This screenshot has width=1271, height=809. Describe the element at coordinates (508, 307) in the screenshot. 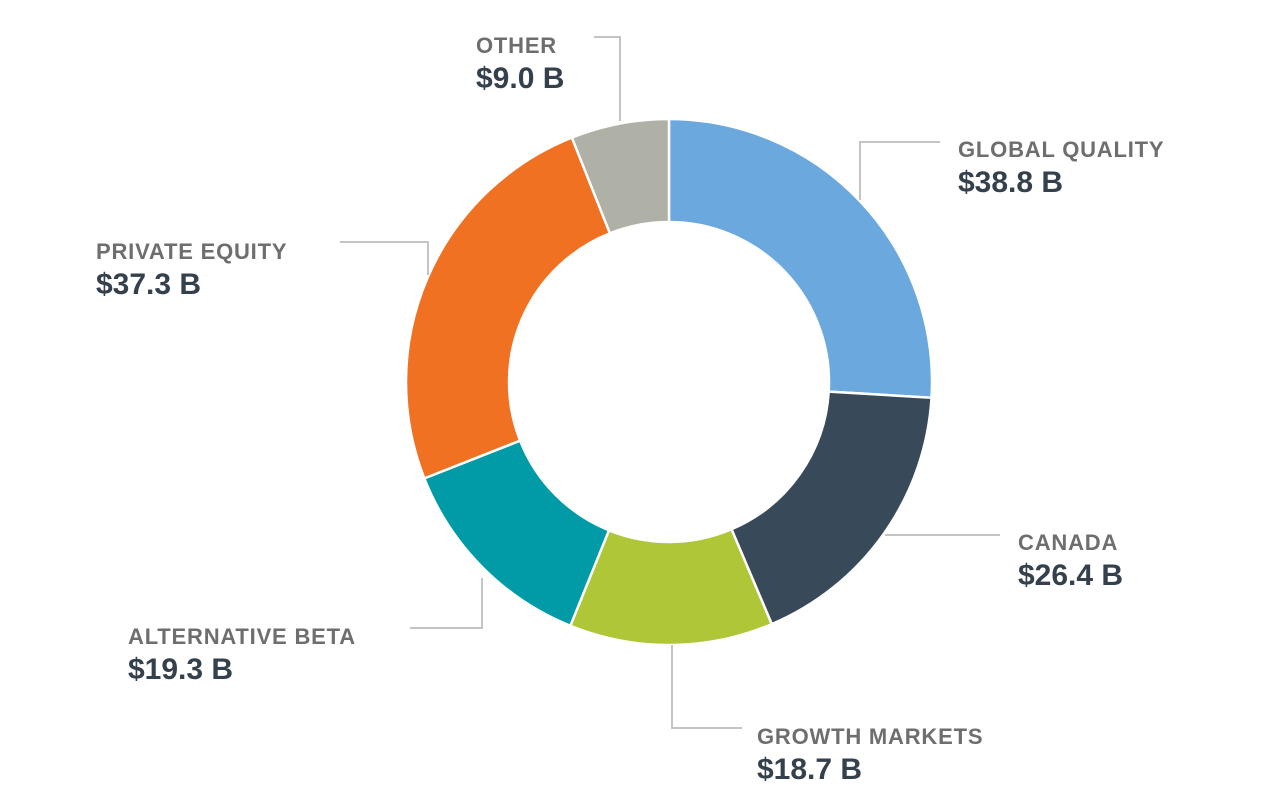

I see `slice-private-equity` at that location.